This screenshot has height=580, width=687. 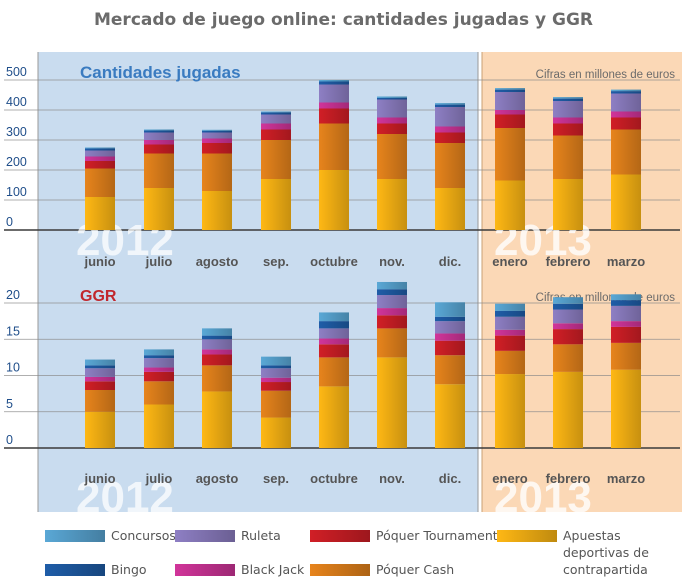 I want to click on x-tick-label: enero, so click(x=509, y=261).